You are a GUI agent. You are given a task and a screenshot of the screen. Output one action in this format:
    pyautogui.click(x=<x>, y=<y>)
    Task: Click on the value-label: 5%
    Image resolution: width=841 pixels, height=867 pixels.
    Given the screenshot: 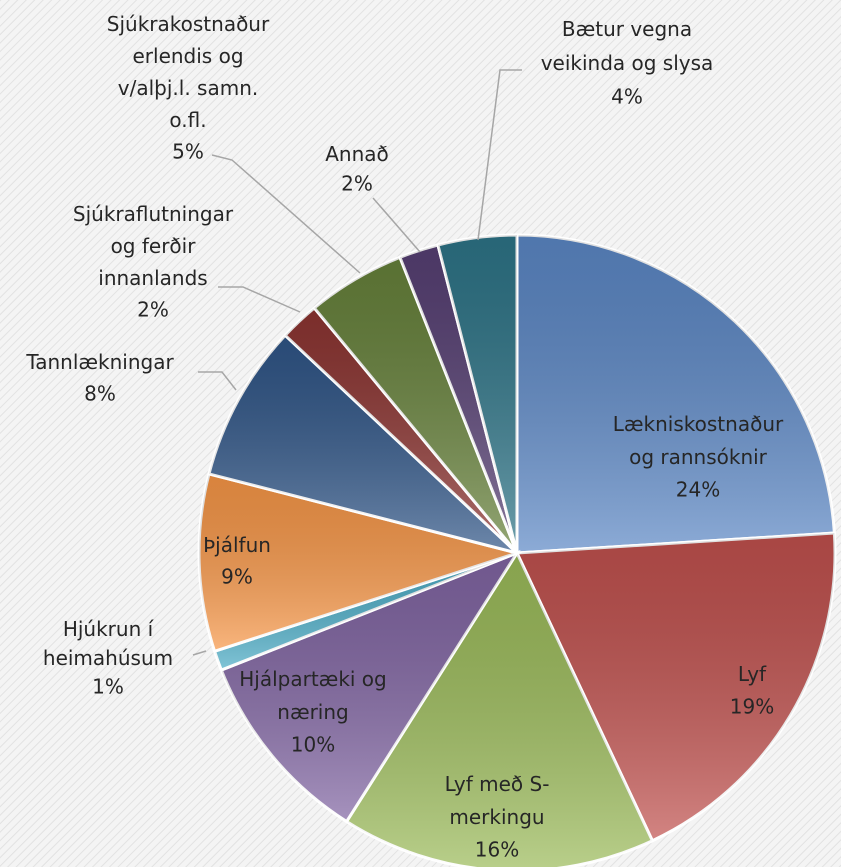 What is the action you would take?
    pyautogui.click(x=188, y=152)
    